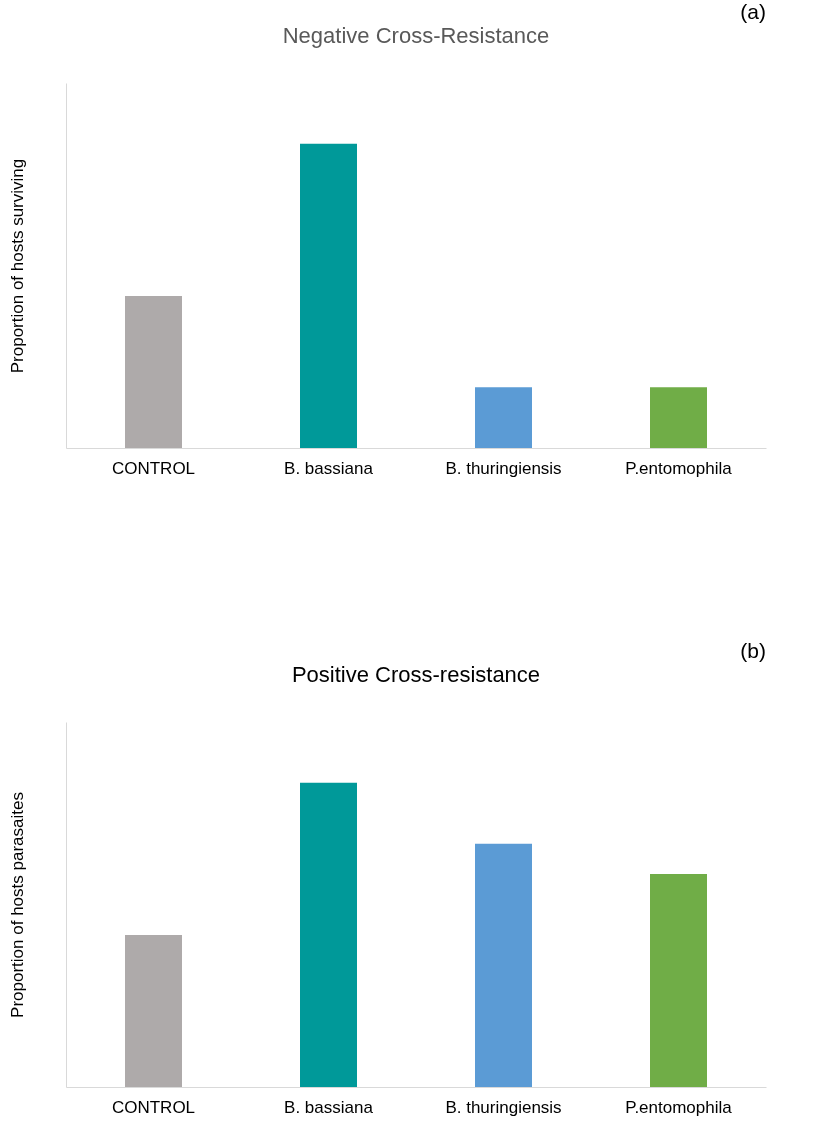 This screenshot has height=1144, width=821. I want to click on chart-title: Positive Cross-resistance, so click(416, 674).